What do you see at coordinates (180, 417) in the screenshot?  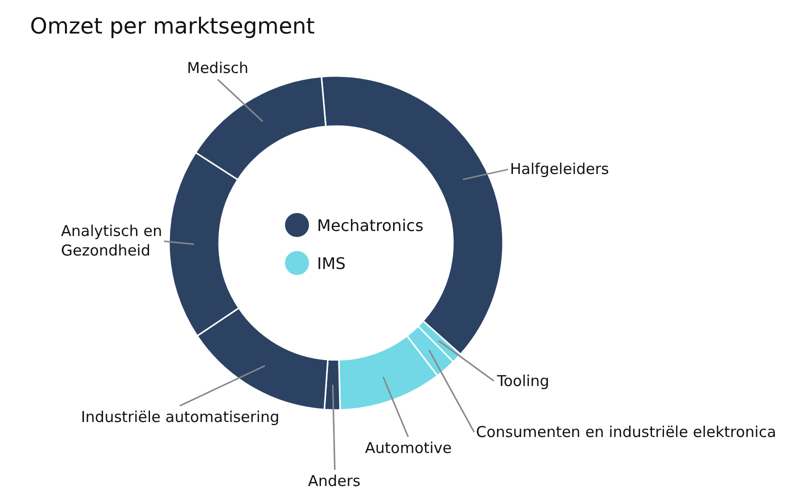 I see `slice-label: Industriële automatisering` at bounding box center [180, 417].